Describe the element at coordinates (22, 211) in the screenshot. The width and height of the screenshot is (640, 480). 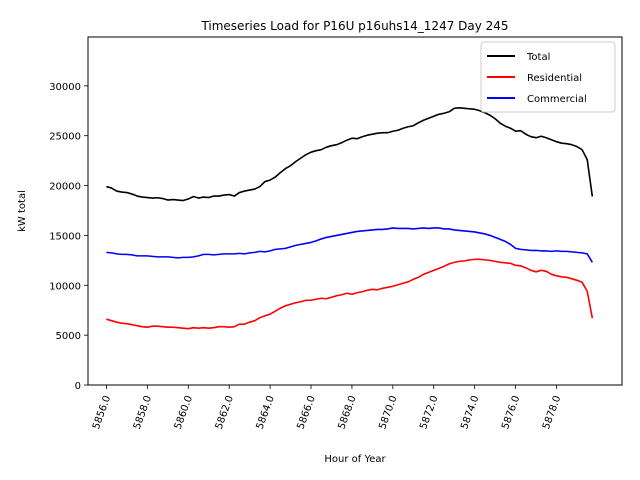
I see `y-axis-label: kW total` at that location.